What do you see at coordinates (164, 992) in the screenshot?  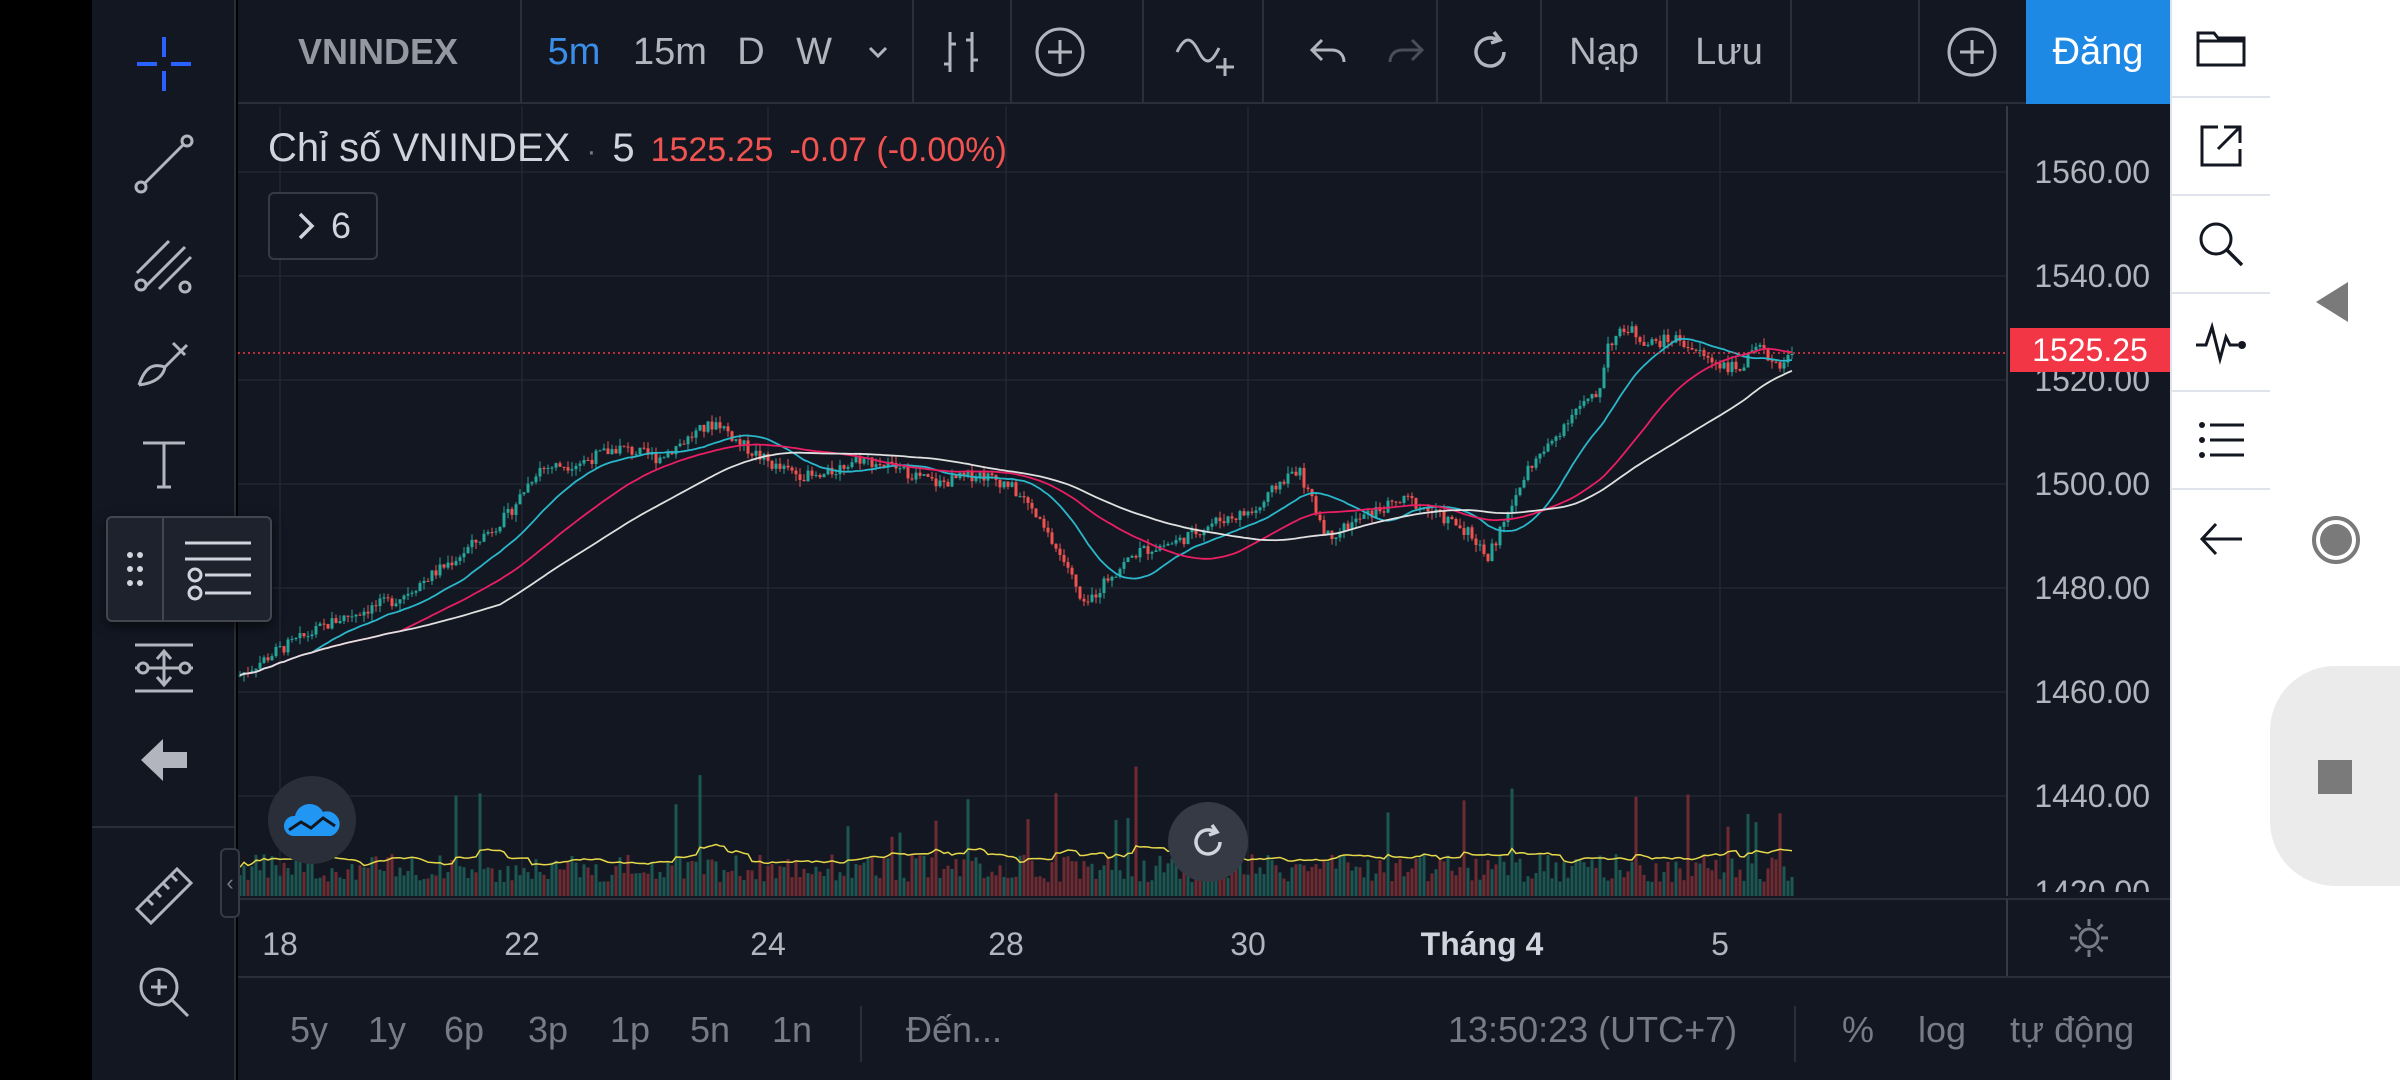 I see `zoom-in-tool` at bounding box center [164, 992].